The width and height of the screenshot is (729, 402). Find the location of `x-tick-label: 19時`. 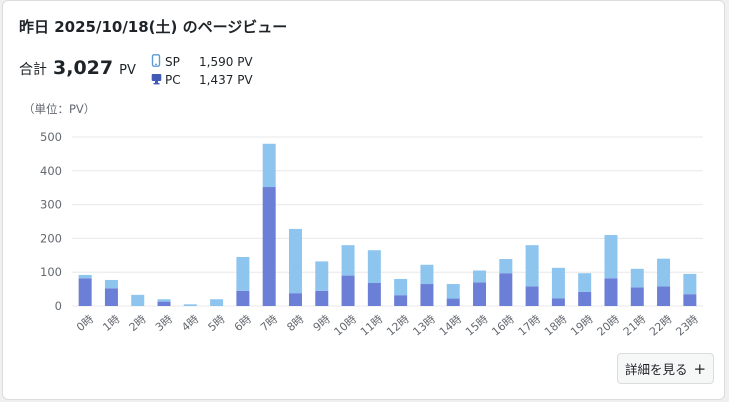

x-tick-label: 19時 is located at coordinates (582, 325).